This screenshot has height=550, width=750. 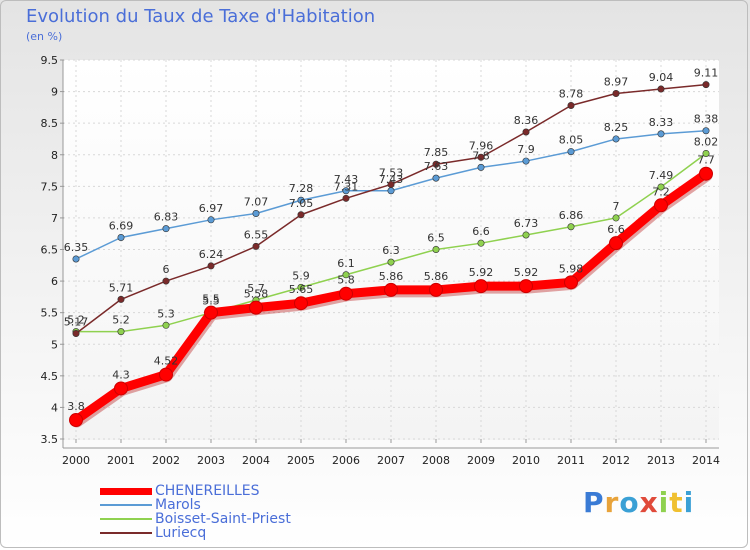 I want to click on data-label-marols: 6.83, so click(x=166, y=217).